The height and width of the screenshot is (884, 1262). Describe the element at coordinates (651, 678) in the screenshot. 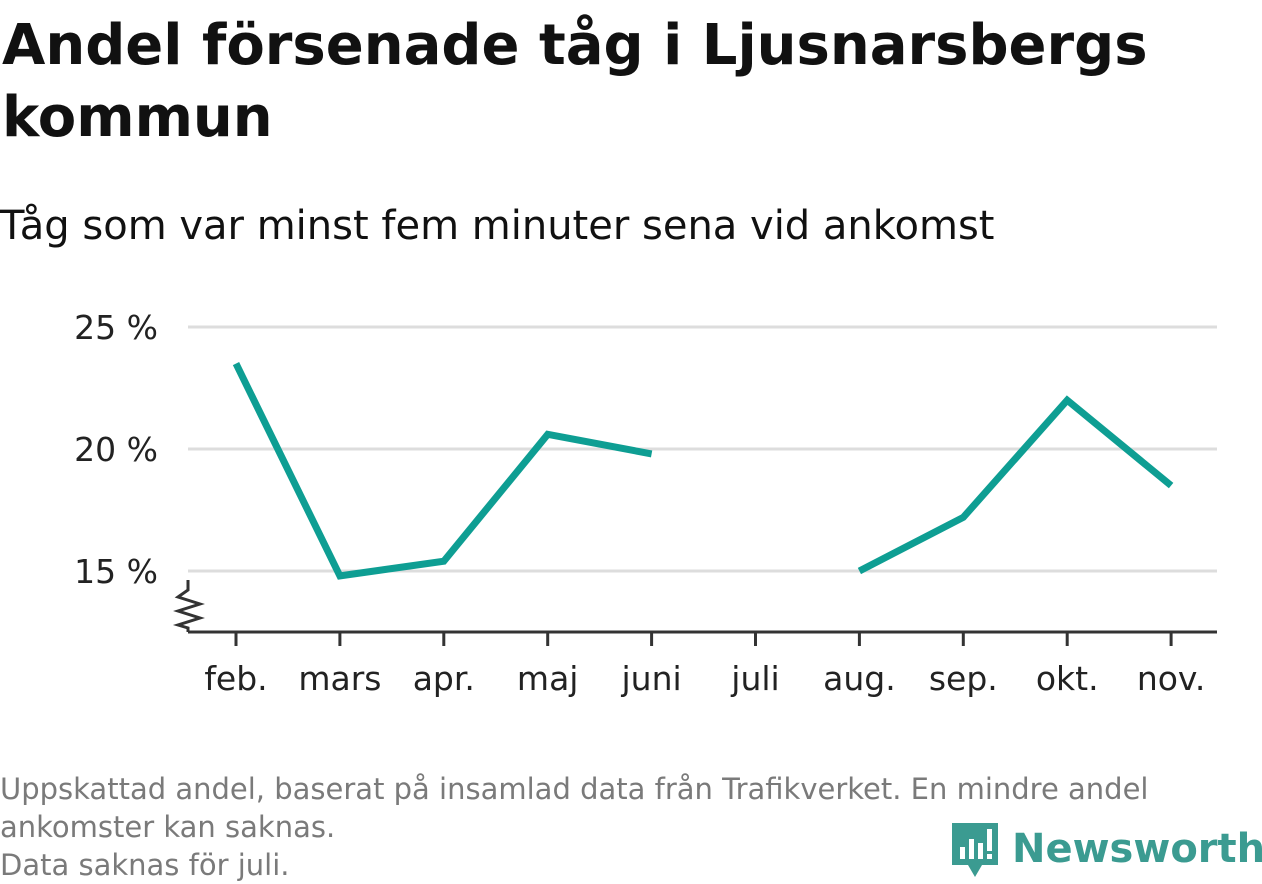

I see `x-tick-label: juni` at that location.